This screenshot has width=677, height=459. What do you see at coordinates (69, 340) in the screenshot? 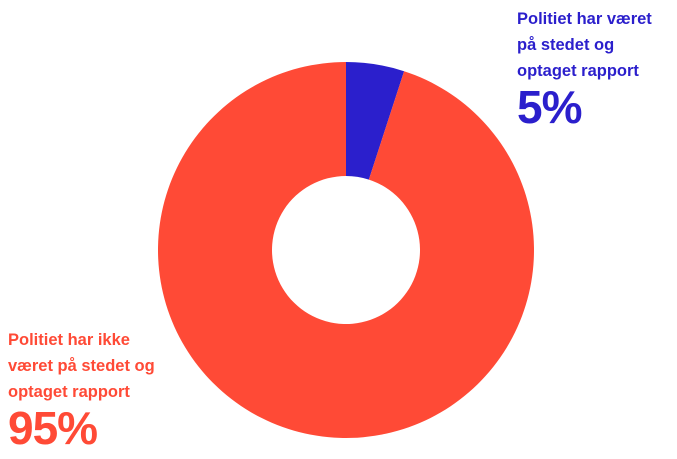
I see `slice-label-line: Politiet har ikke` at bounding box center [69, 340].